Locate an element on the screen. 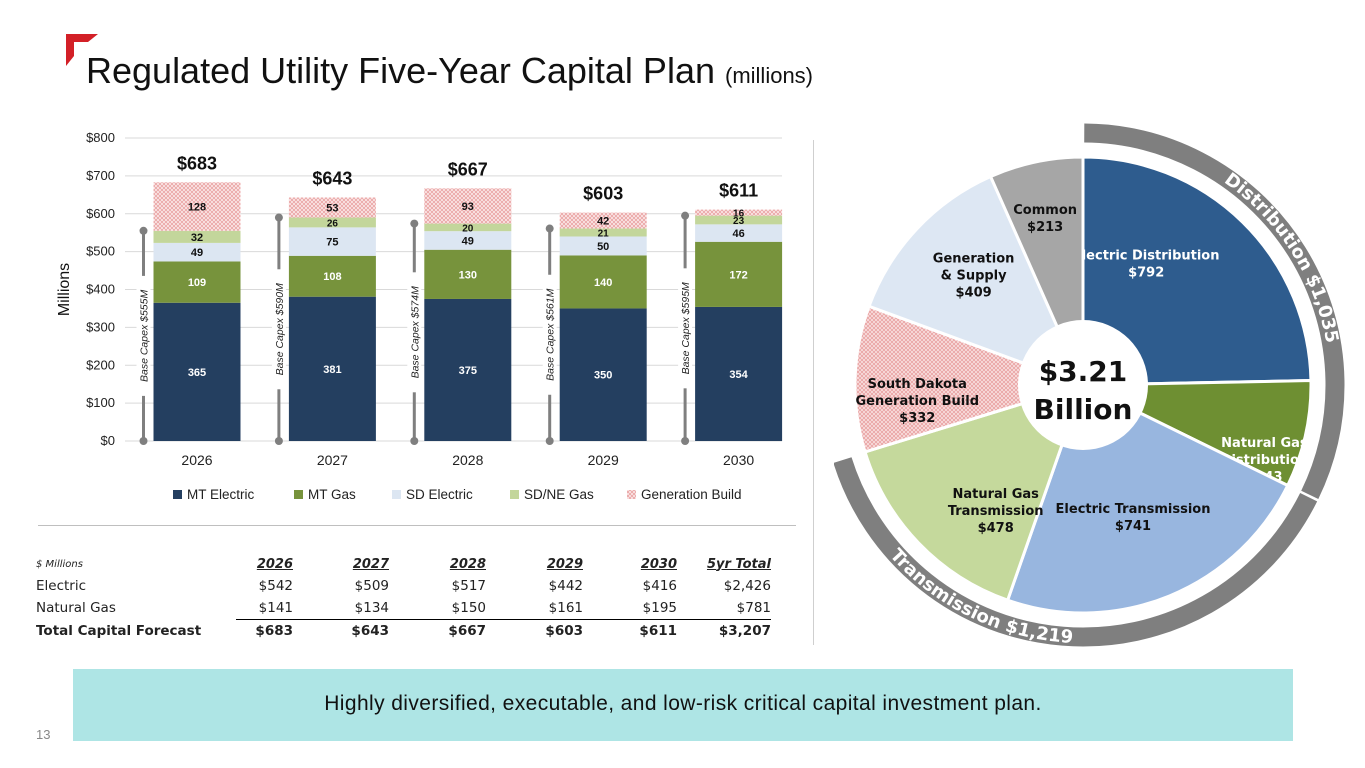  data-label: 172 is located at coordinates (738, 275).